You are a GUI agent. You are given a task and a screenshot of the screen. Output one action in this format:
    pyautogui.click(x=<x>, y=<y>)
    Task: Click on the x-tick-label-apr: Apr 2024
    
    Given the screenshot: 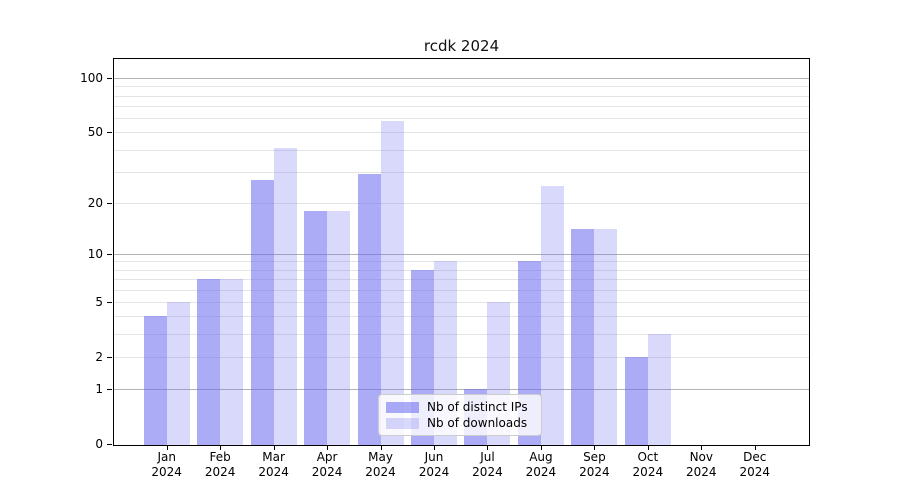 What is the action you would take?
    pyautogui.click(x=327, y=464)
    